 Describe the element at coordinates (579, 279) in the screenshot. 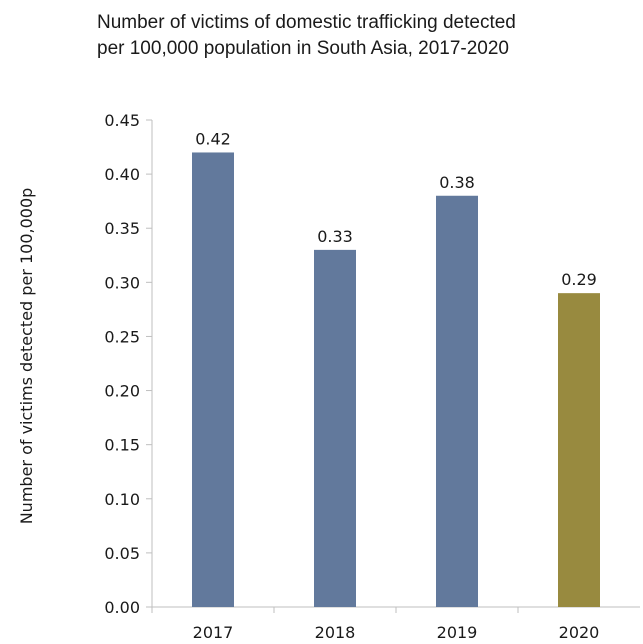

I see `value-label-2020: 0.29` at that location.